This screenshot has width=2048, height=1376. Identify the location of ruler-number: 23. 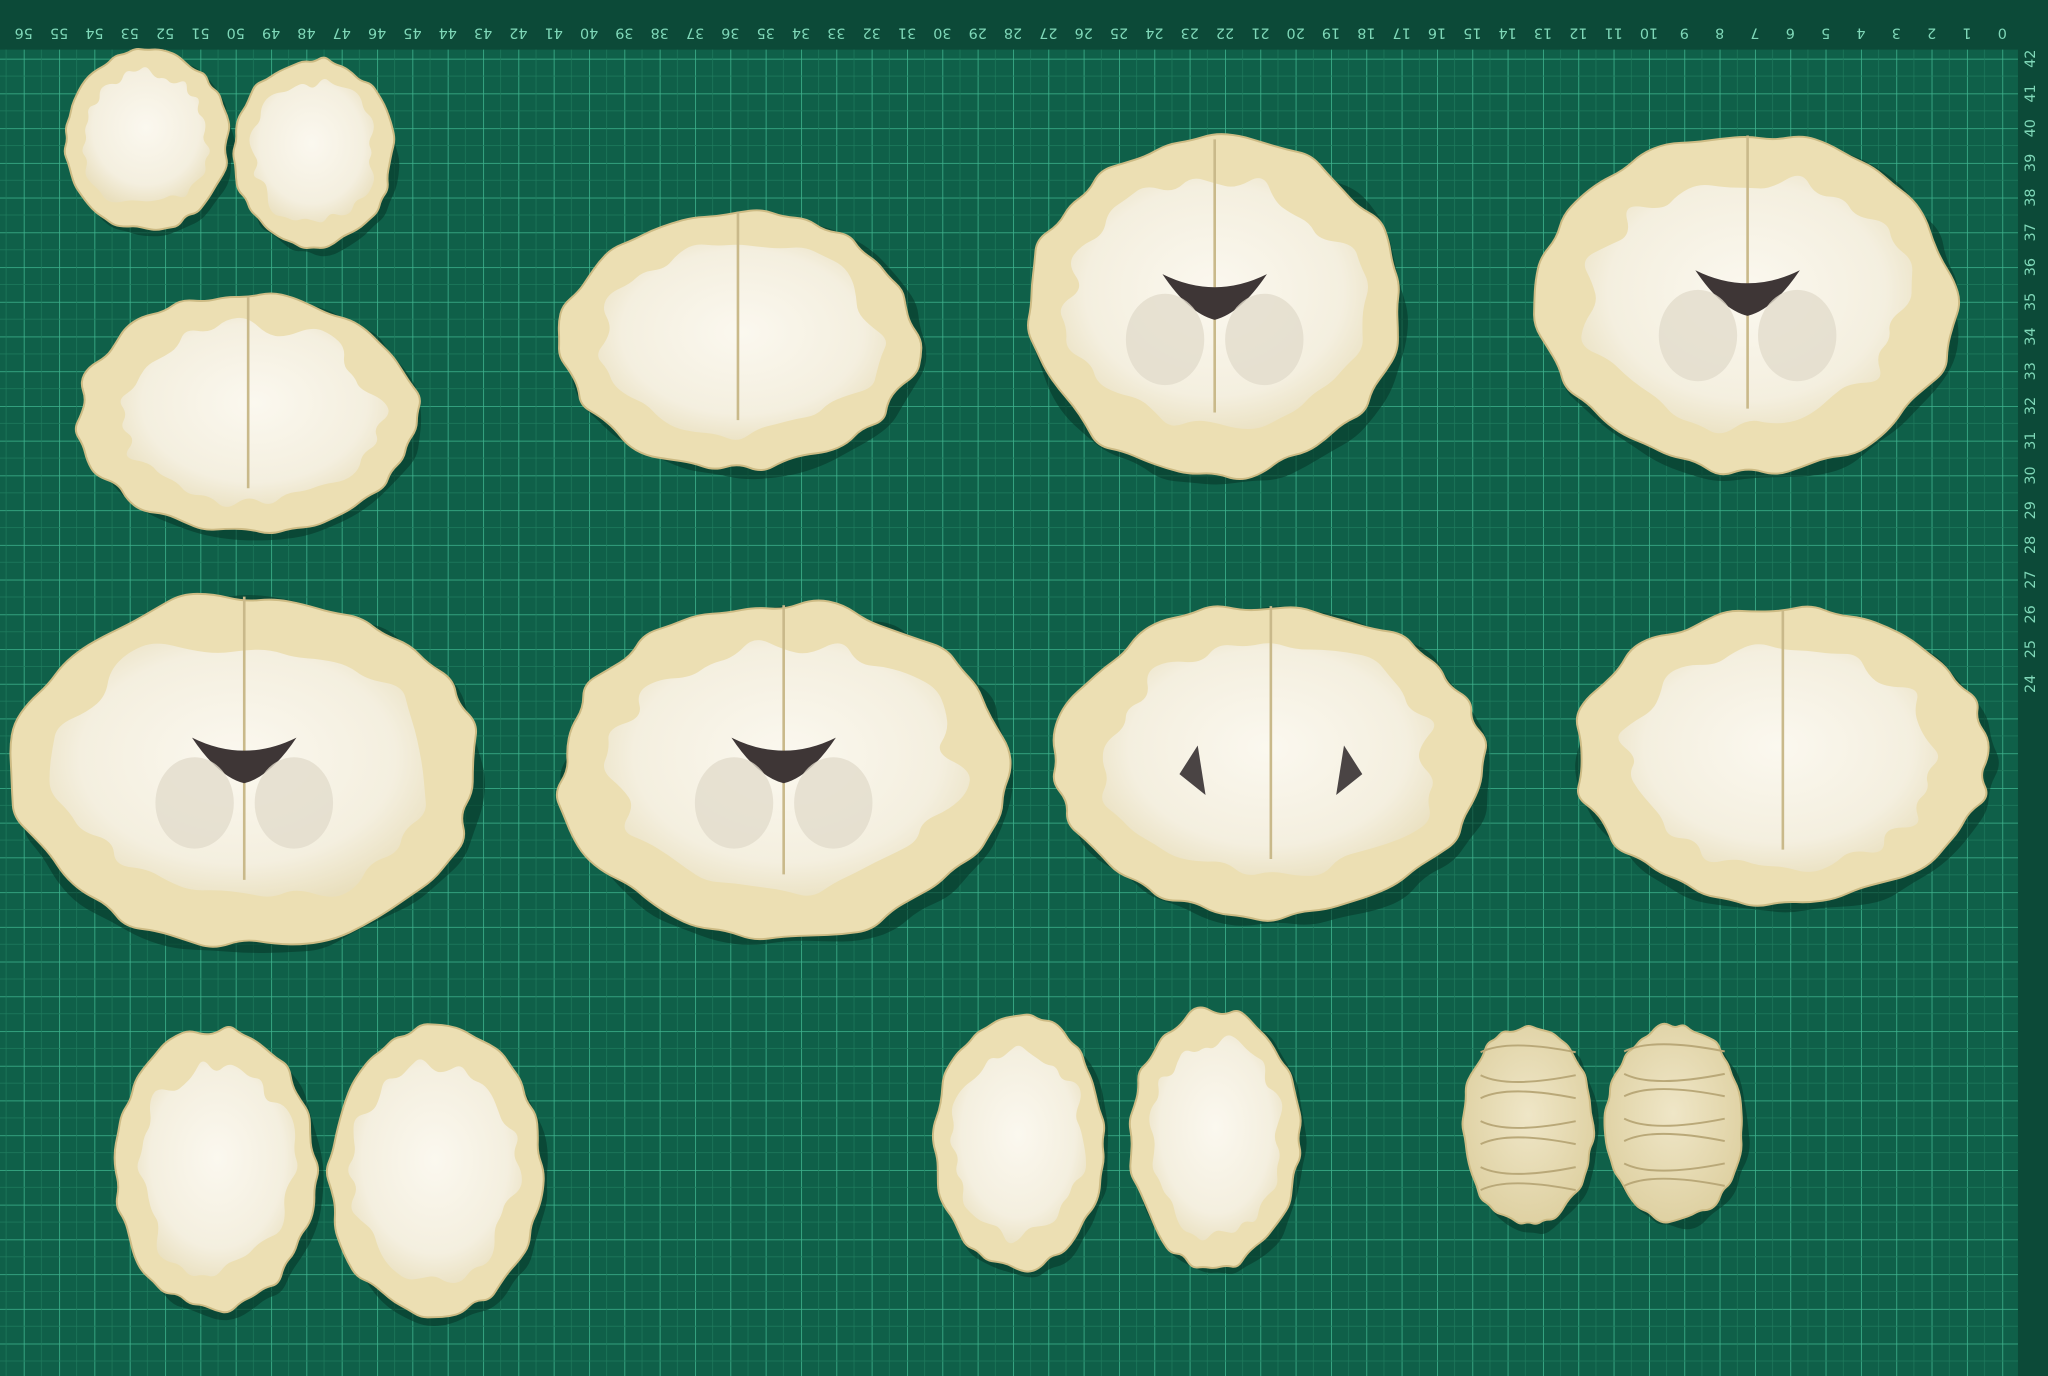
(1190, 33).